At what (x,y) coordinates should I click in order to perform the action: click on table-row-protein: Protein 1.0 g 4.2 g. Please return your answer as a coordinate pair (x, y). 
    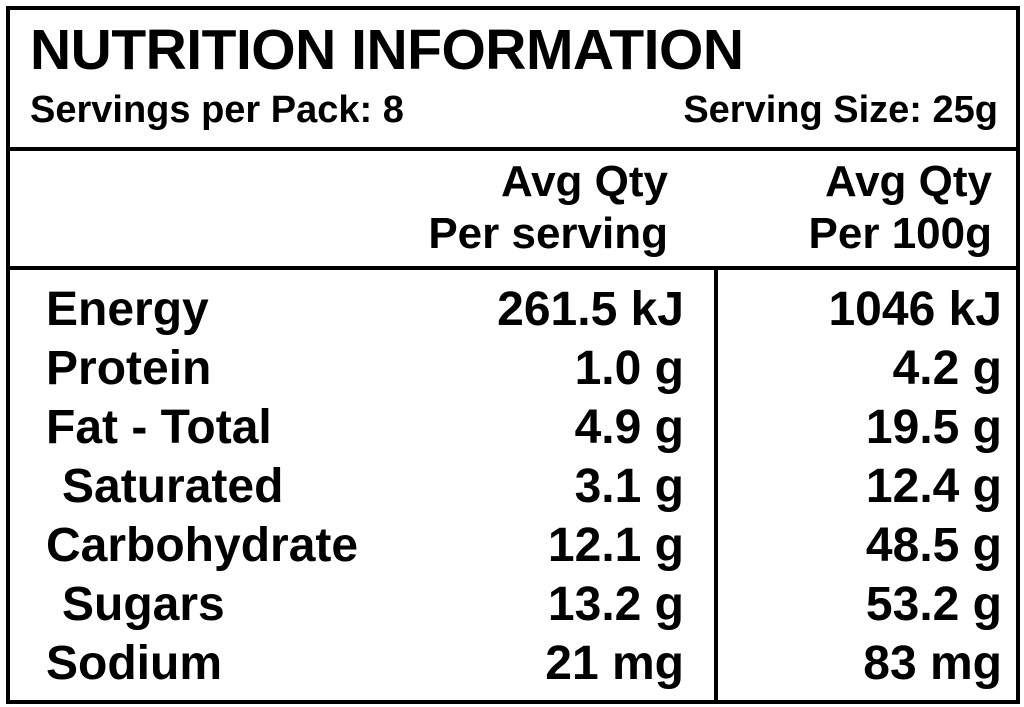
    Looking at the image, I should click on (513, 369).